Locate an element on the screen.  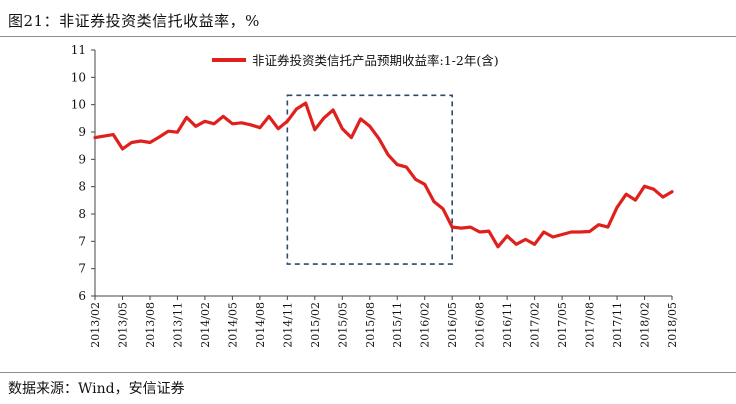
legend: 非证券投资类信托产品预期收益率:1-2年(含) is located at coordinates (355, 60).